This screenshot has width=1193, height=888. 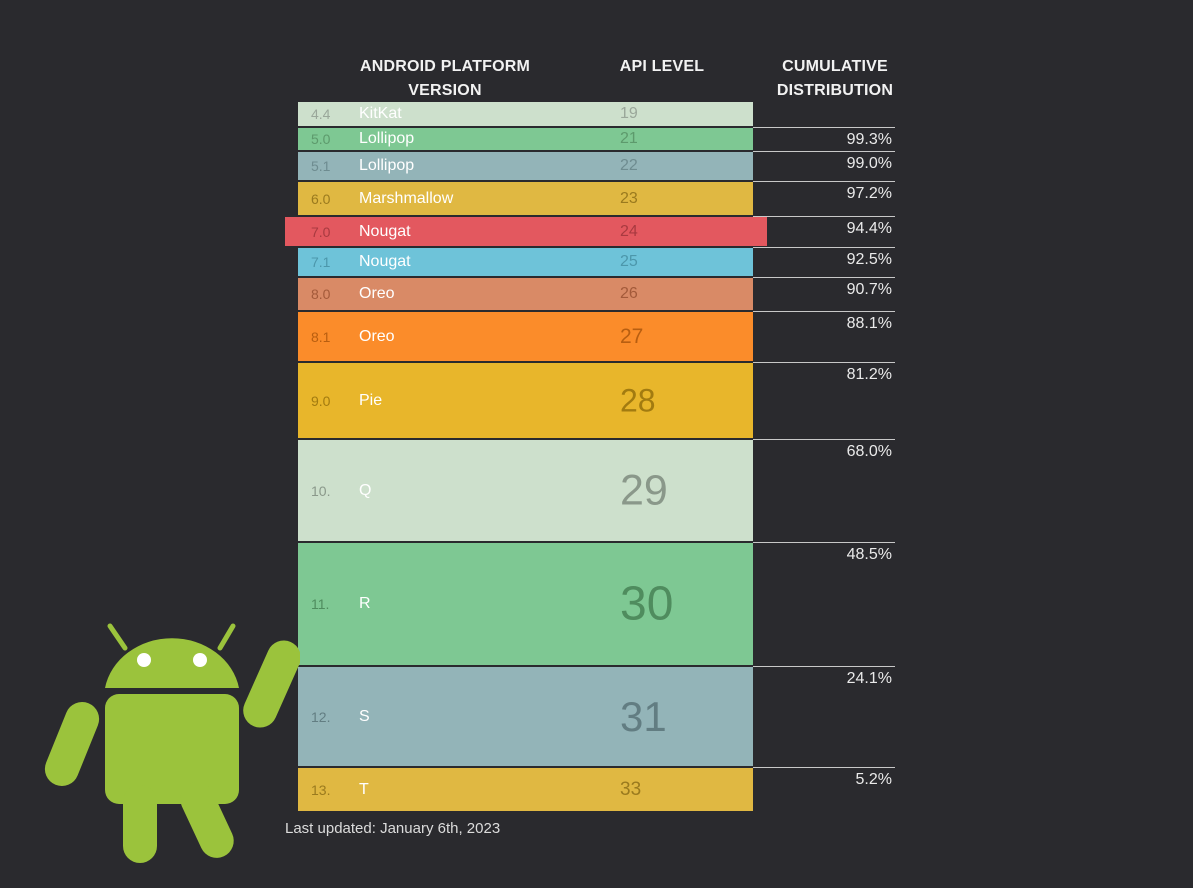 I want to click on version-name: T, so click(x=364, y=789).